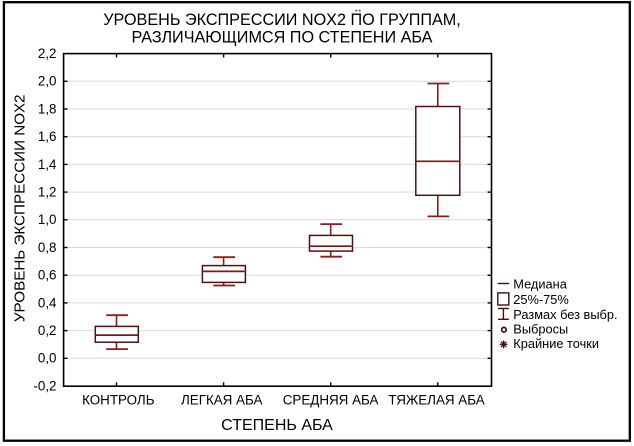 This screenshot has height=446, width=634. What do you see at coordinates (47, 302) in the screenshot?
I see `svg-text: 0,4` at bounding box center [47, 302].